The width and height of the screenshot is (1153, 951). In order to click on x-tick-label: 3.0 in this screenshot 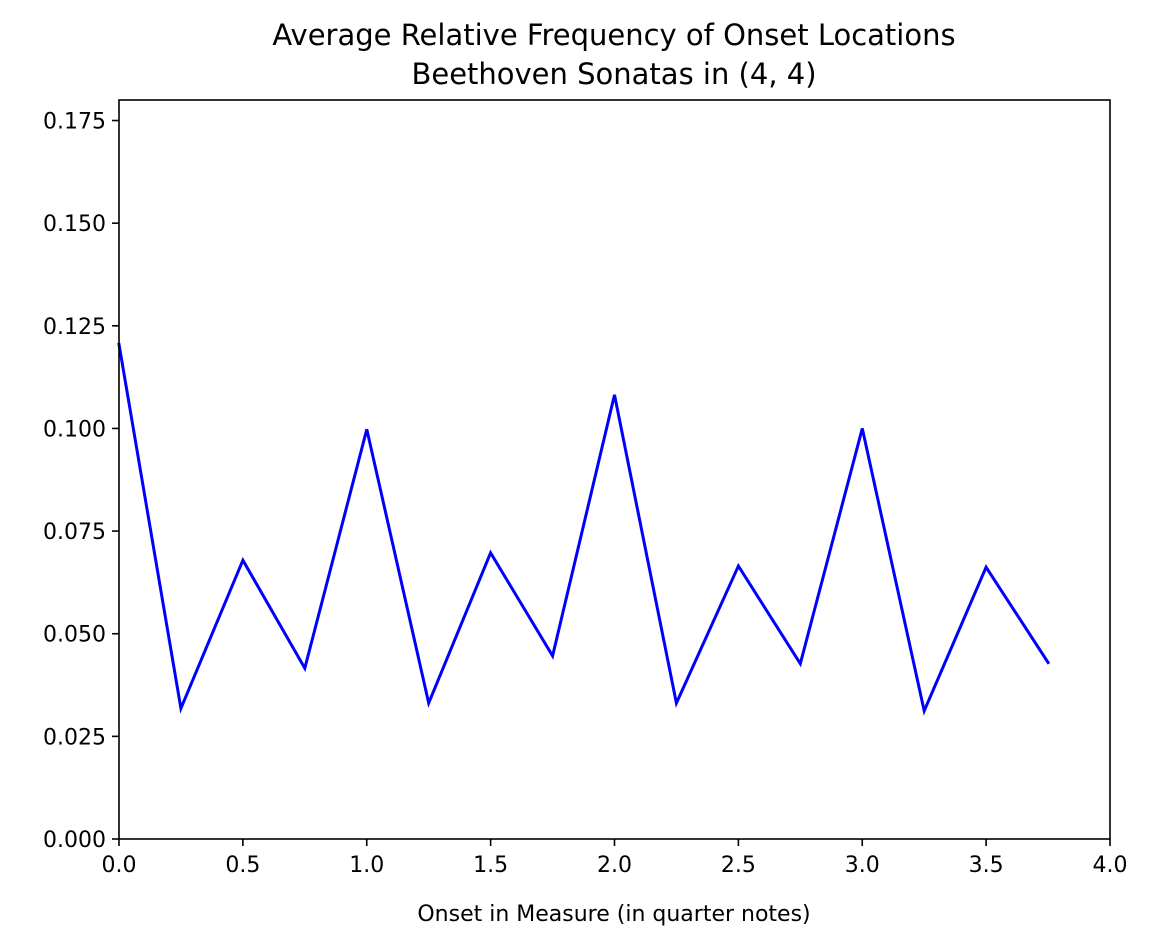, I will do `click(862, 865)`.